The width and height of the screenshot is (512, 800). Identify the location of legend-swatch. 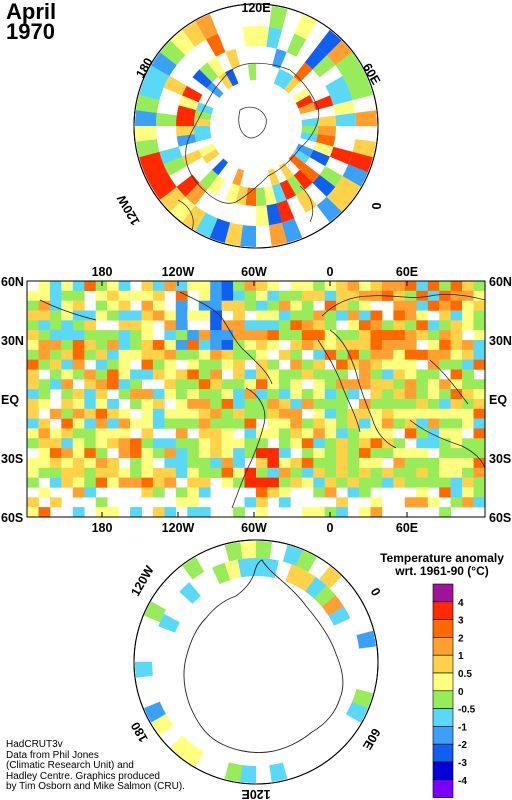
(443, 682).